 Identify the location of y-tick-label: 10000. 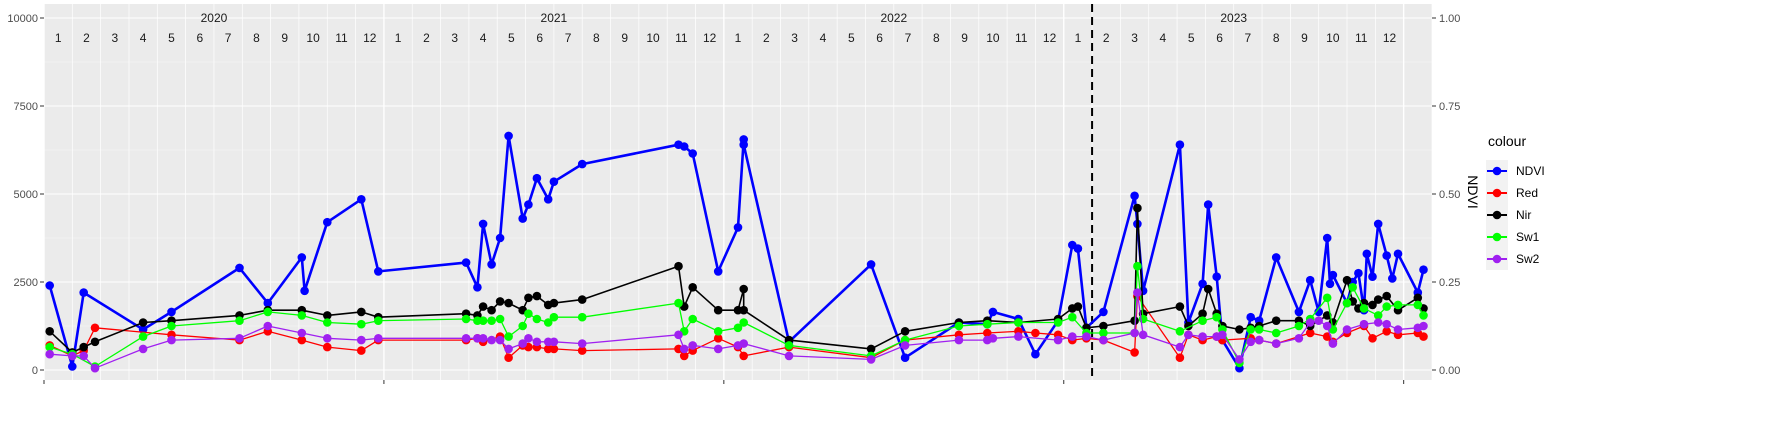
(22, 19).